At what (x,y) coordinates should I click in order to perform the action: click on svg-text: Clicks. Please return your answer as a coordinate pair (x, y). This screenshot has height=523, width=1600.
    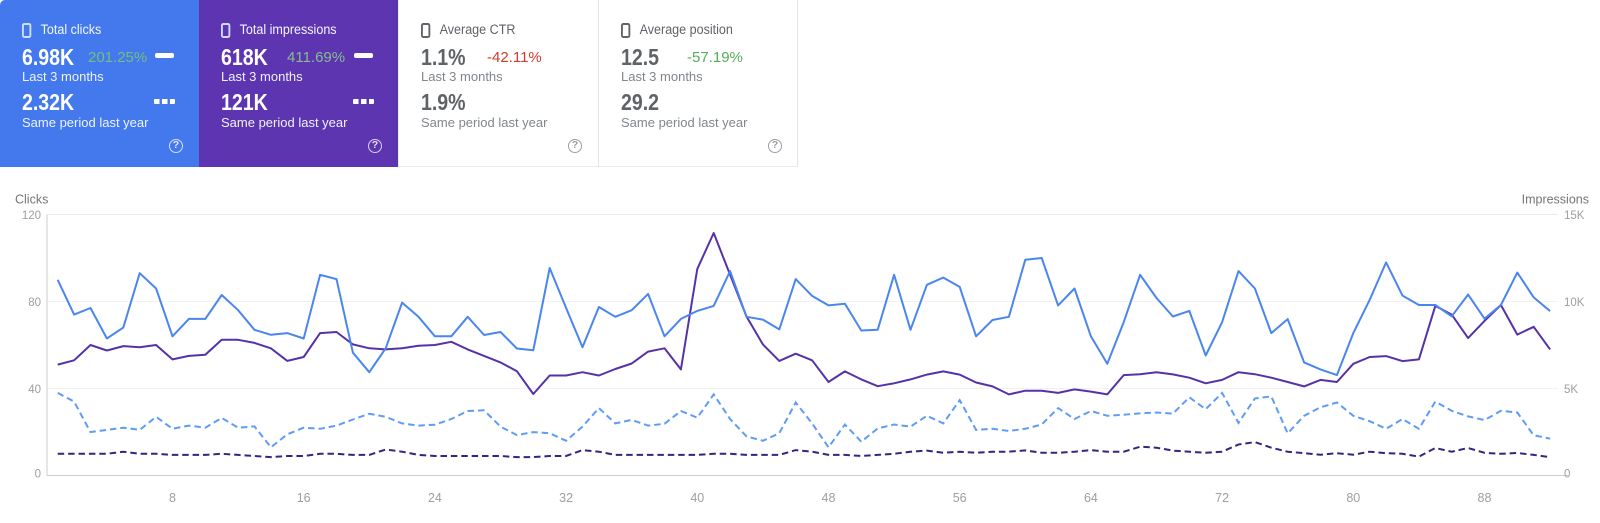
    Looking at the image, I should click on (31, 200).